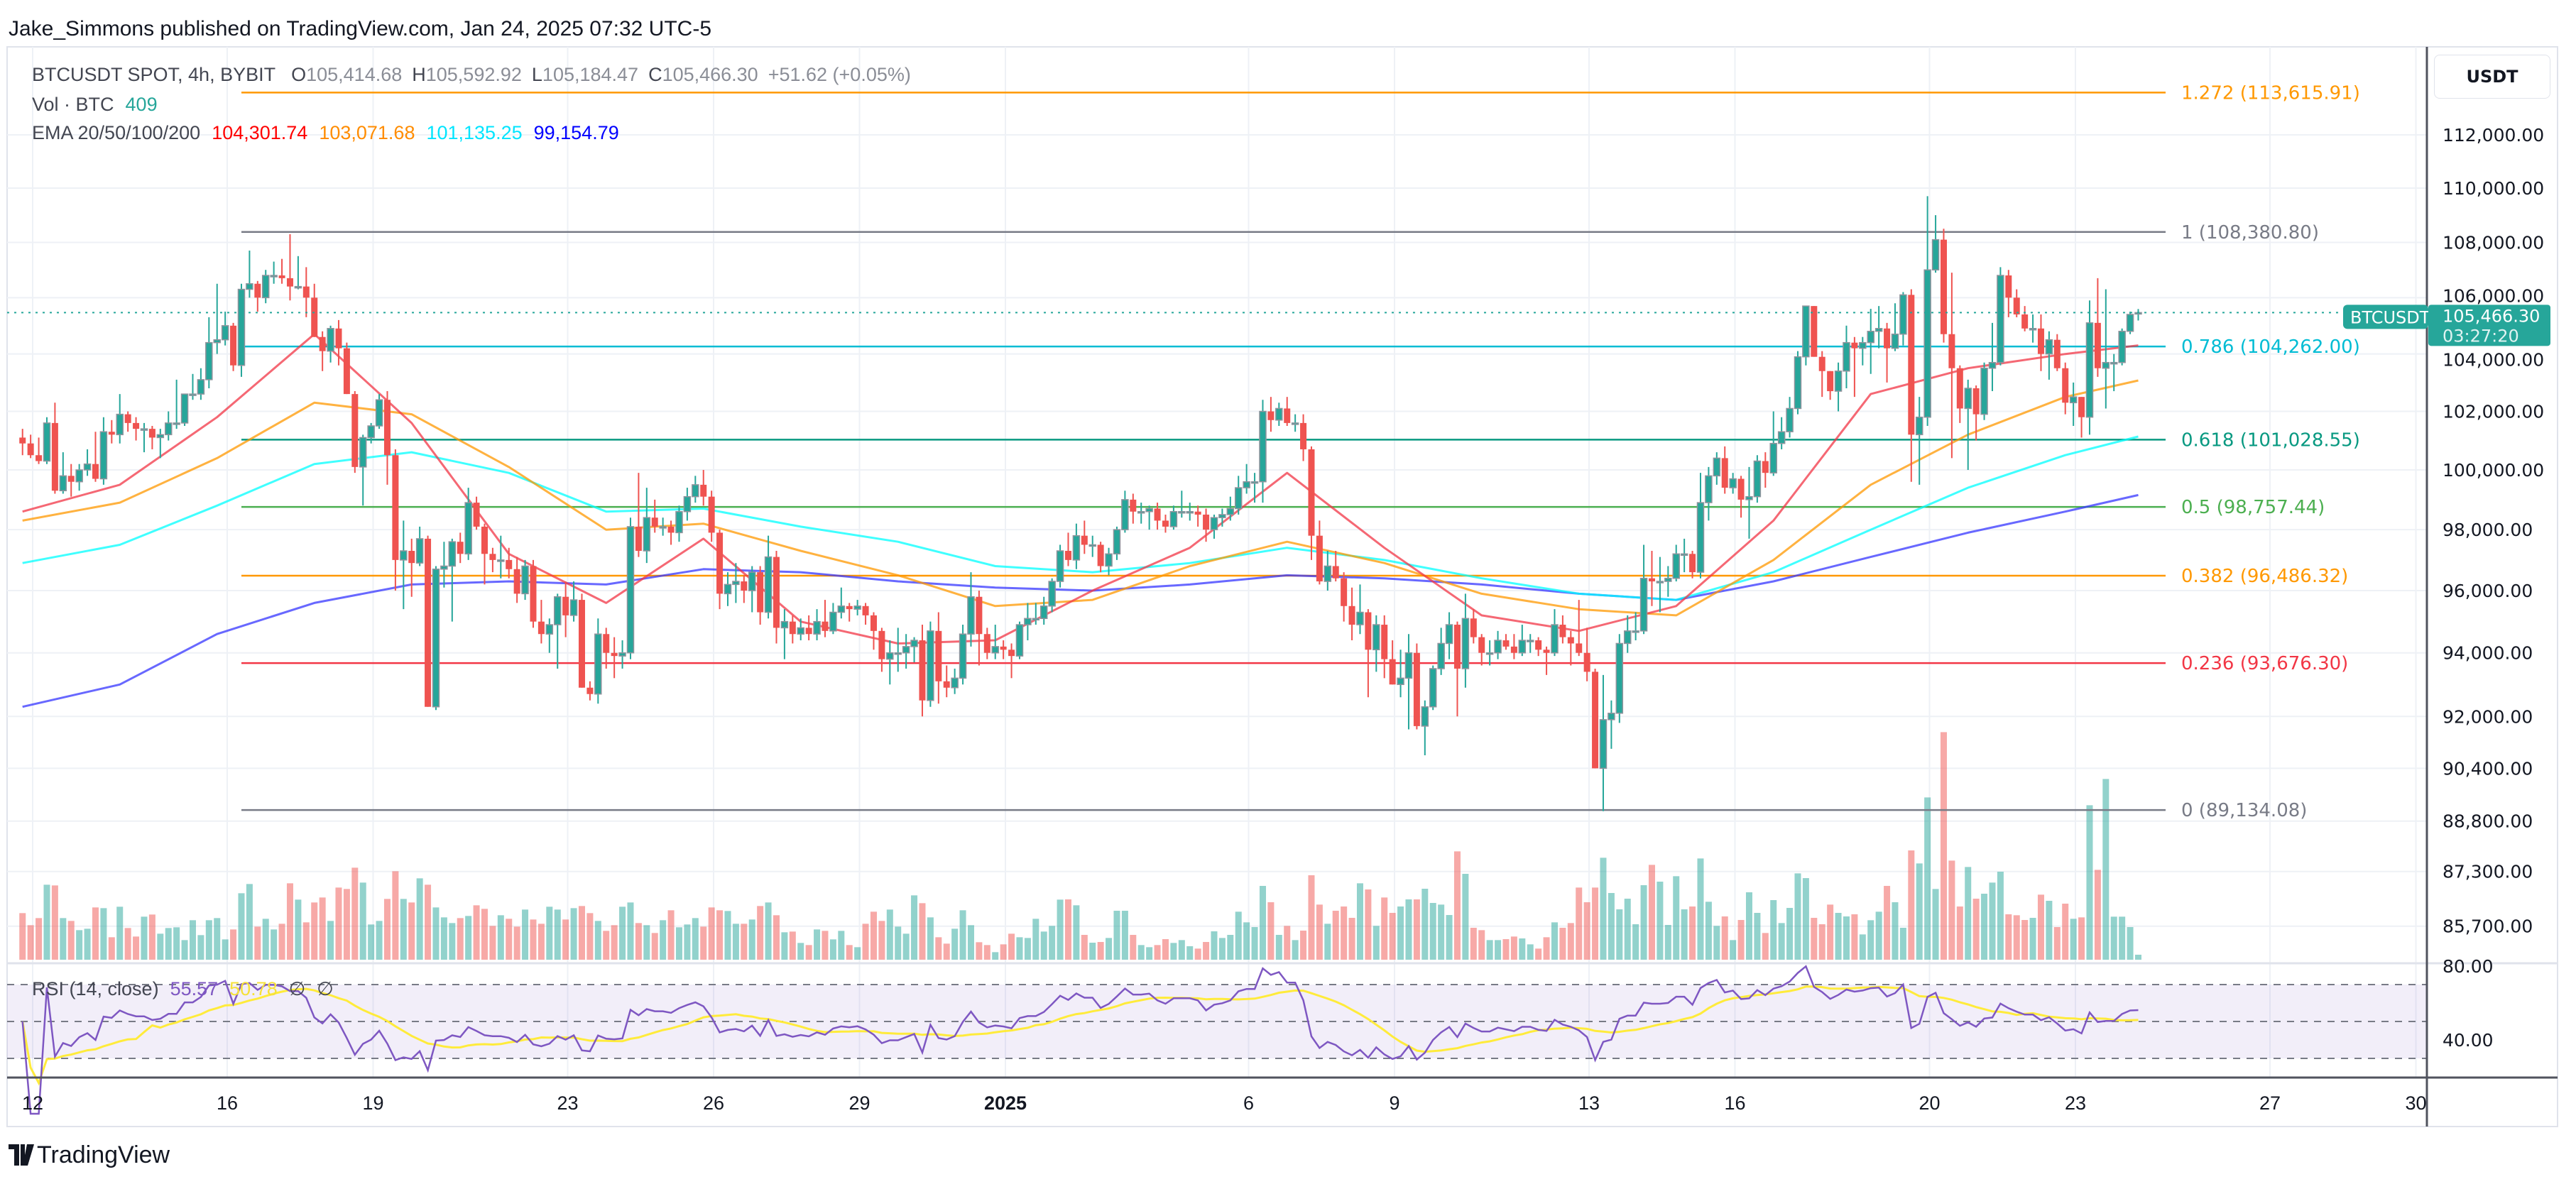  I want to click on symbol-tag-label: BTCUSDT, so click(2390, 317).